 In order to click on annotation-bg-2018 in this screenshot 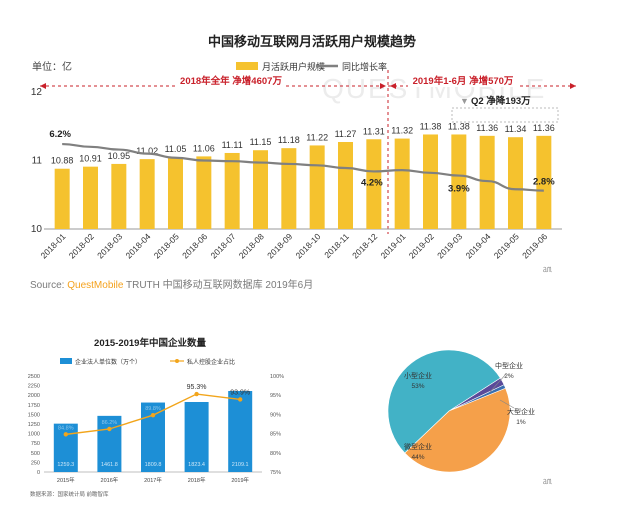, I will do `click(231, 81)`.